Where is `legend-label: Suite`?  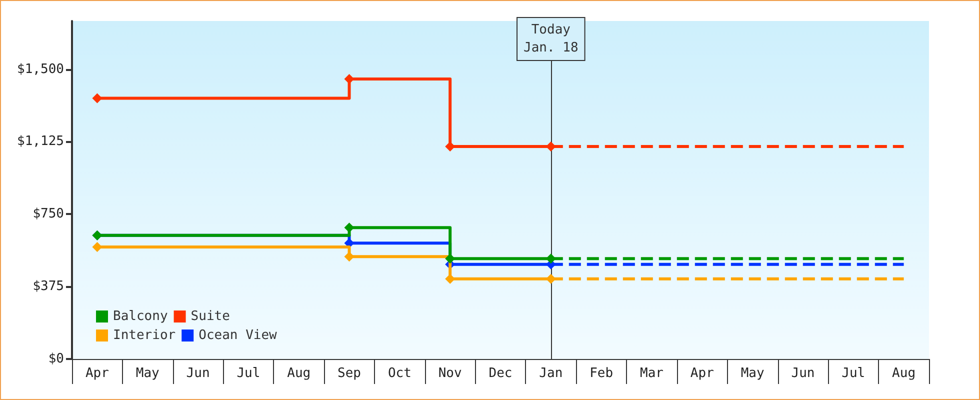 legend-label: Suite is located at coordinates (210, 316).